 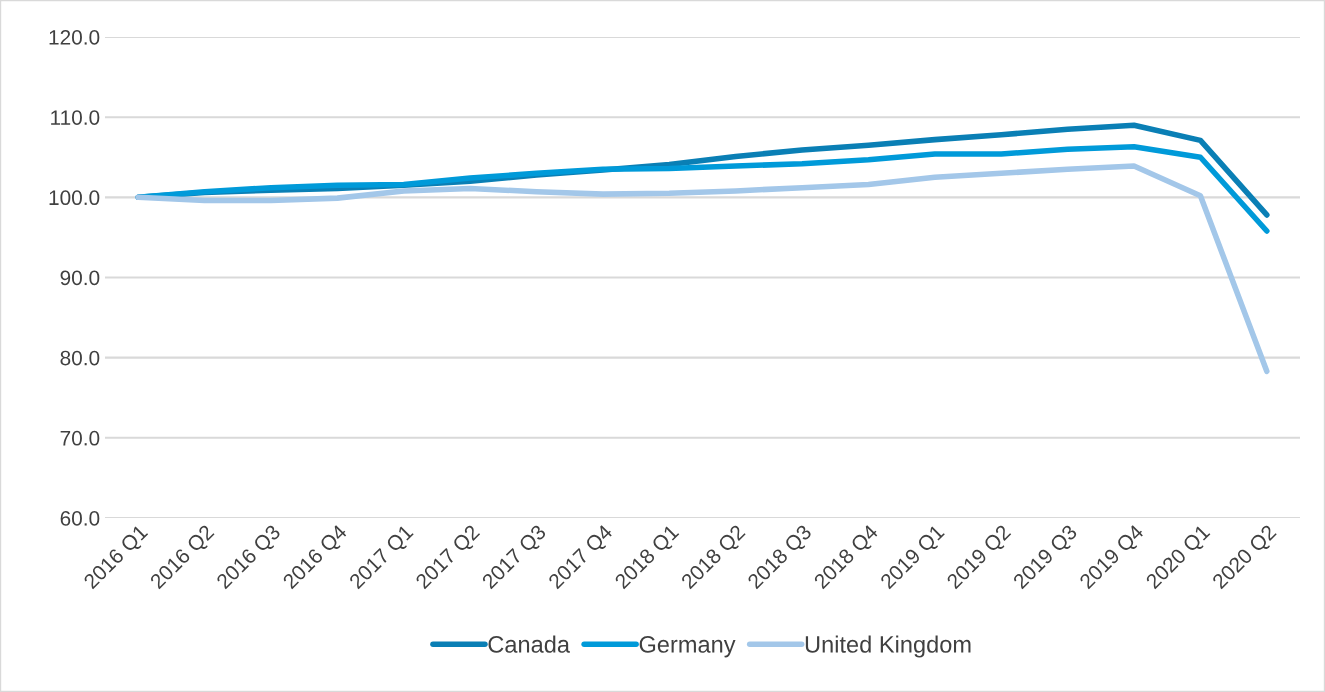 What do you see at coordinates (75, 117) in the screenshot?
I see `y-tick-label: 110.0` at bounding box center [75, 117].